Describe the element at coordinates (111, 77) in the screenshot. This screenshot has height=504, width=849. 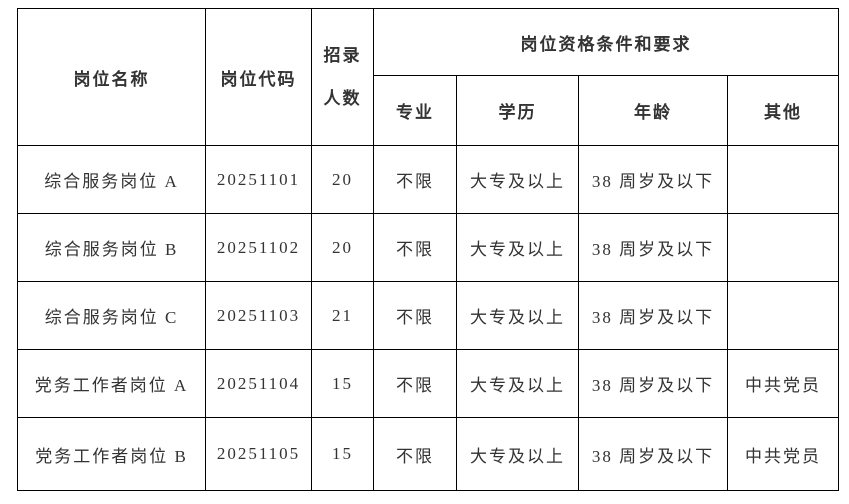
I see `header-position-name: 岗位名称` at that location.